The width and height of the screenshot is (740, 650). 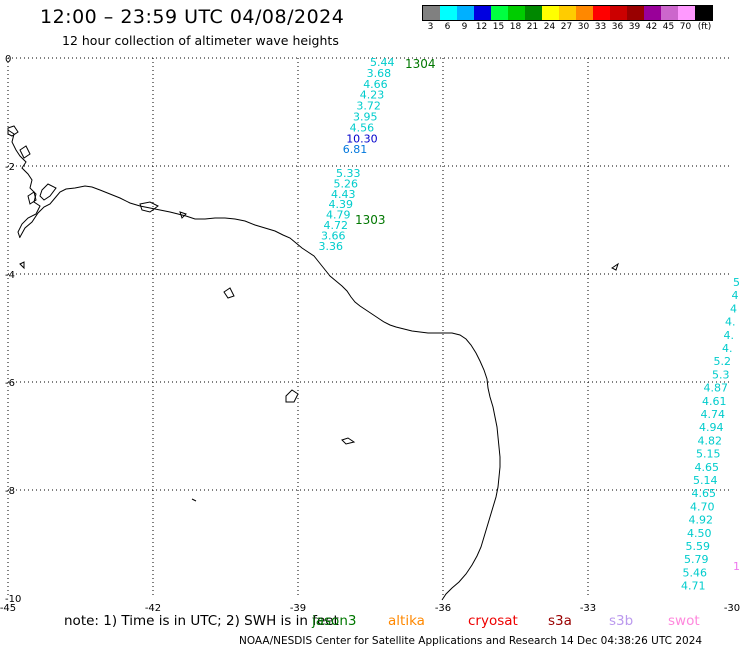 What do you see at coordinates (714, 401) in the screenshot?
I see `swh-value: 4.61` at bounding box center [714, 401].